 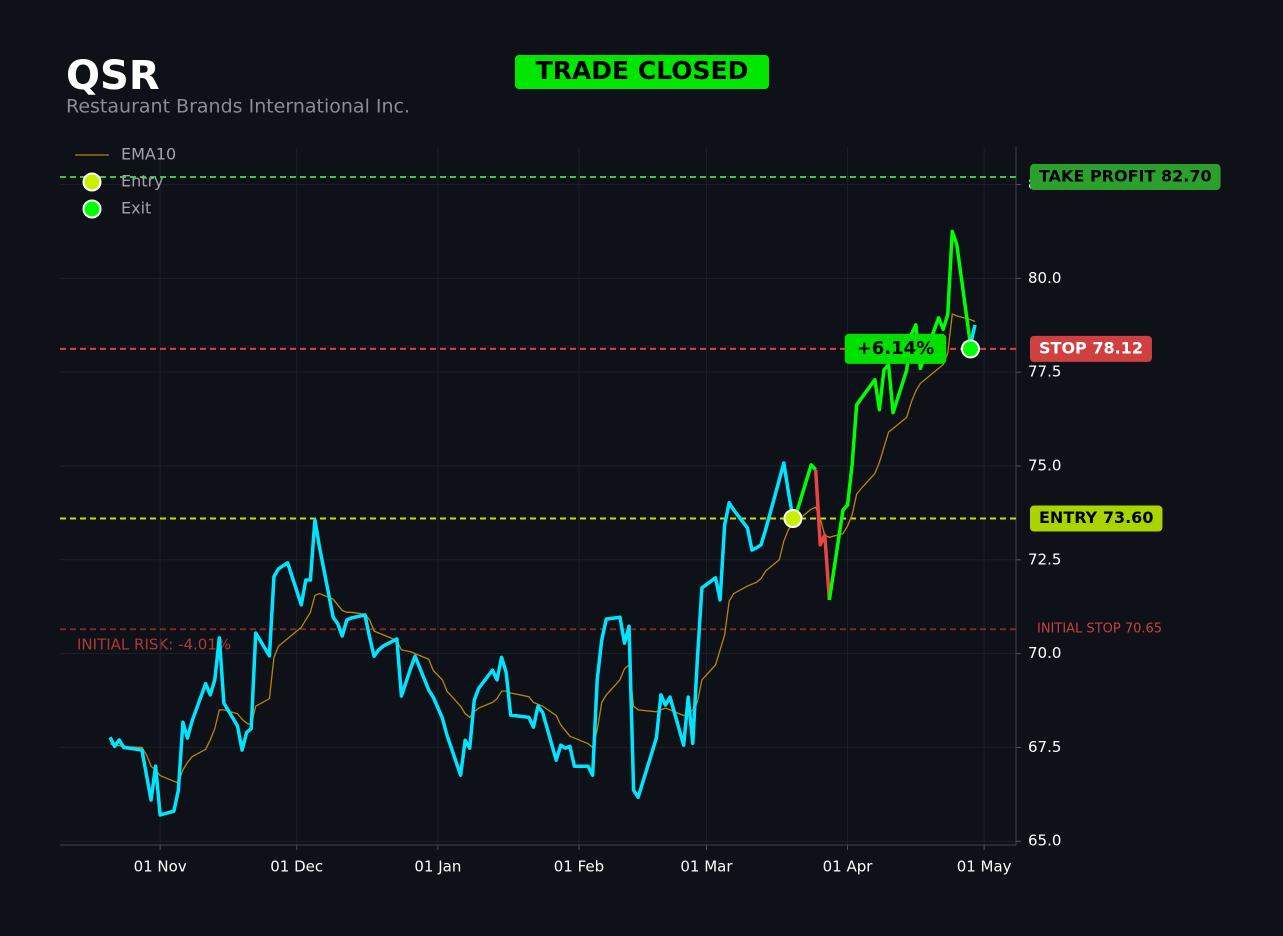 What do you see at coordinates (437, 867) in the screenshot?
I see `x-tick-label: 01 Jan` at bounding box center [437, 867].